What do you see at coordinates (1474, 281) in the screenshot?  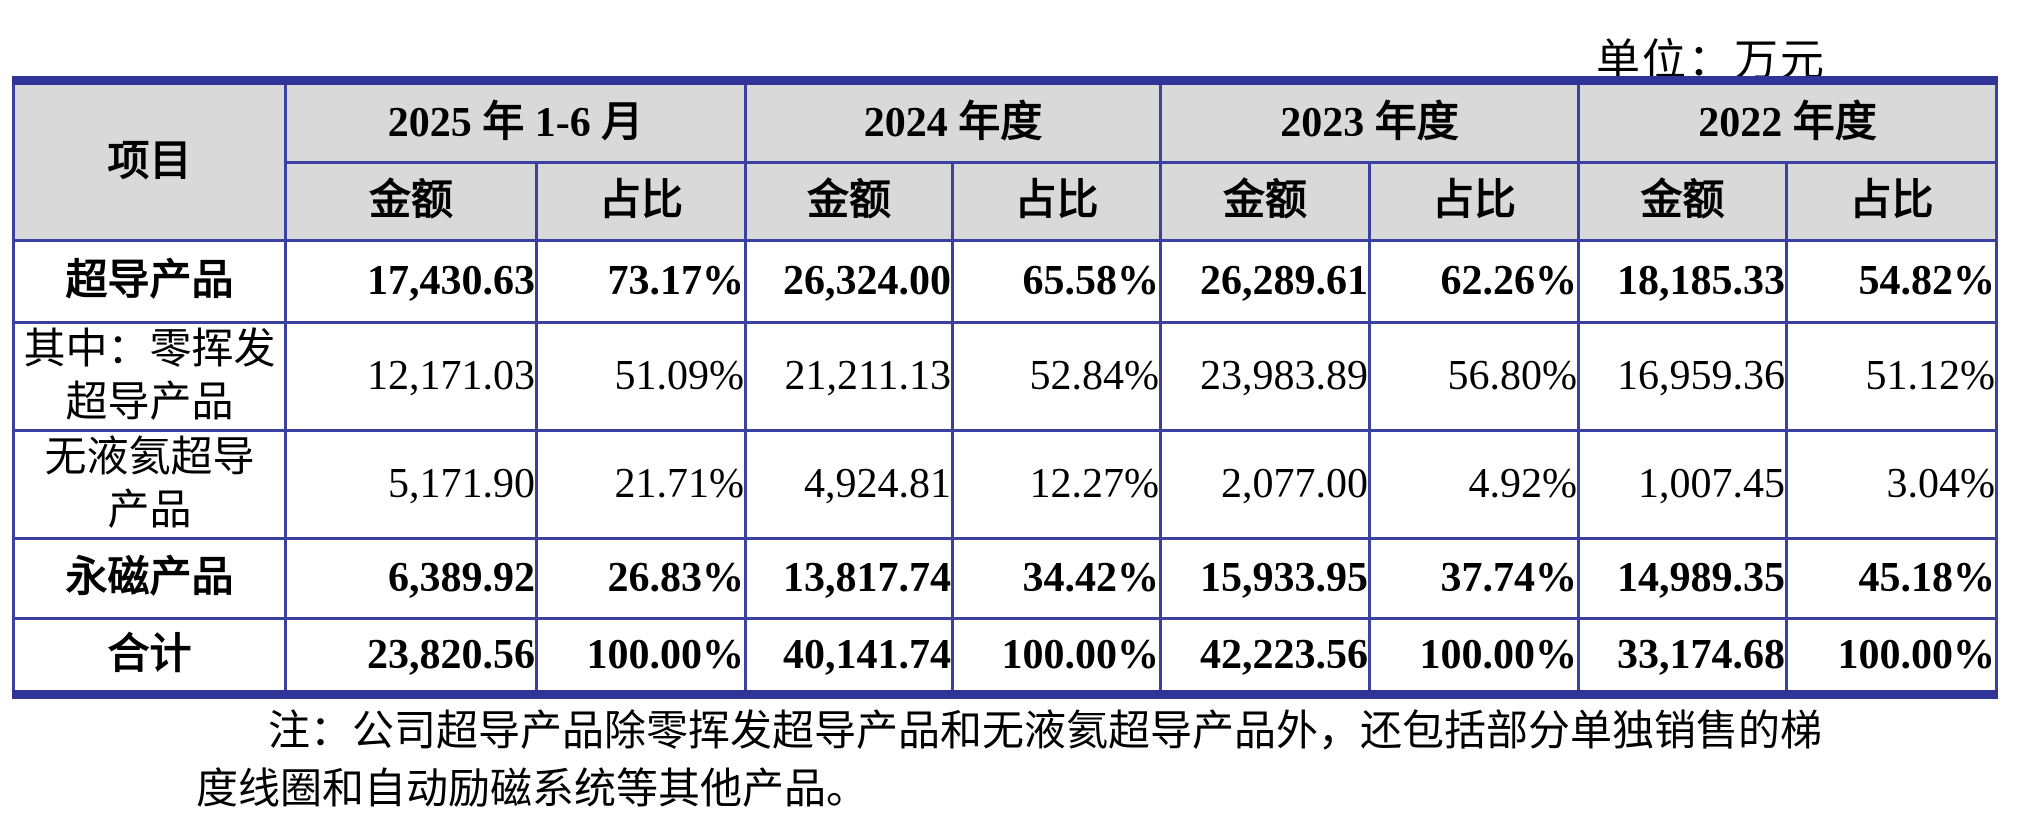 I see `table-cell: 62.26%` at bounding box center [1474, 281].